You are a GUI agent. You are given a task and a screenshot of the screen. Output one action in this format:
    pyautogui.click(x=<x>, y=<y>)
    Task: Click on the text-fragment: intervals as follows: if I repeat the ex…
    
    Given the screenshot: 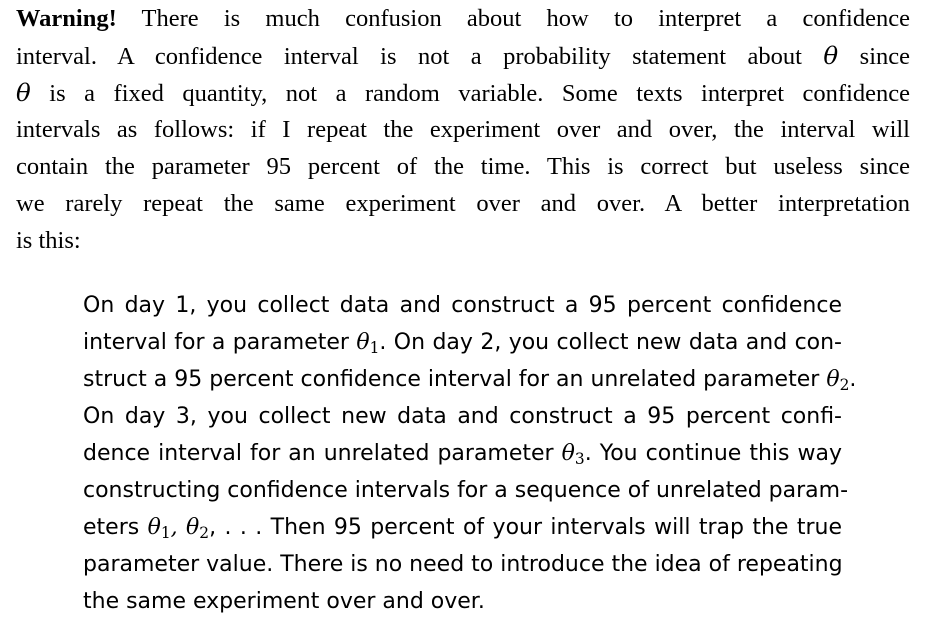 What is the action you would take?
    pyautogui.click(x=463, y=129)
    